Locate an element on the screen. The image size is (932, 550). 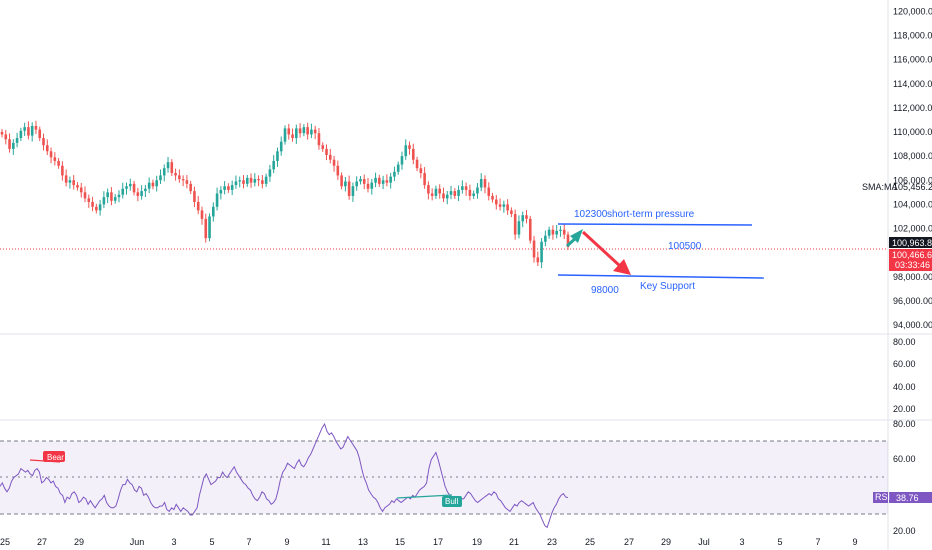
bear-signal-label: Bear is located at coordinates (55, 457).